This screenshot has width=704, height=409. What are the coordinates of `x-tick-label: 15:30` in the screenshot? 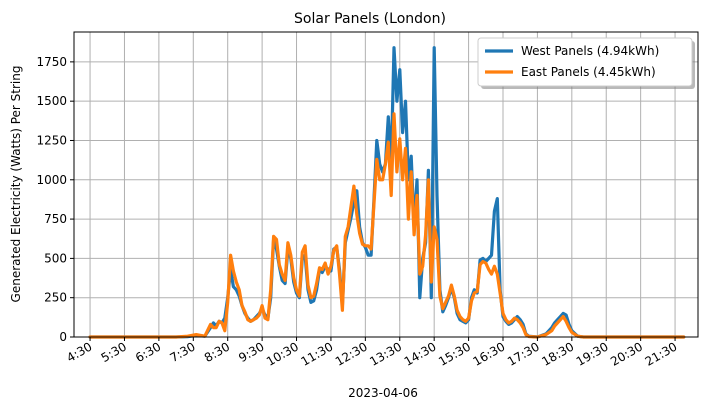 It's located at (454, 353).